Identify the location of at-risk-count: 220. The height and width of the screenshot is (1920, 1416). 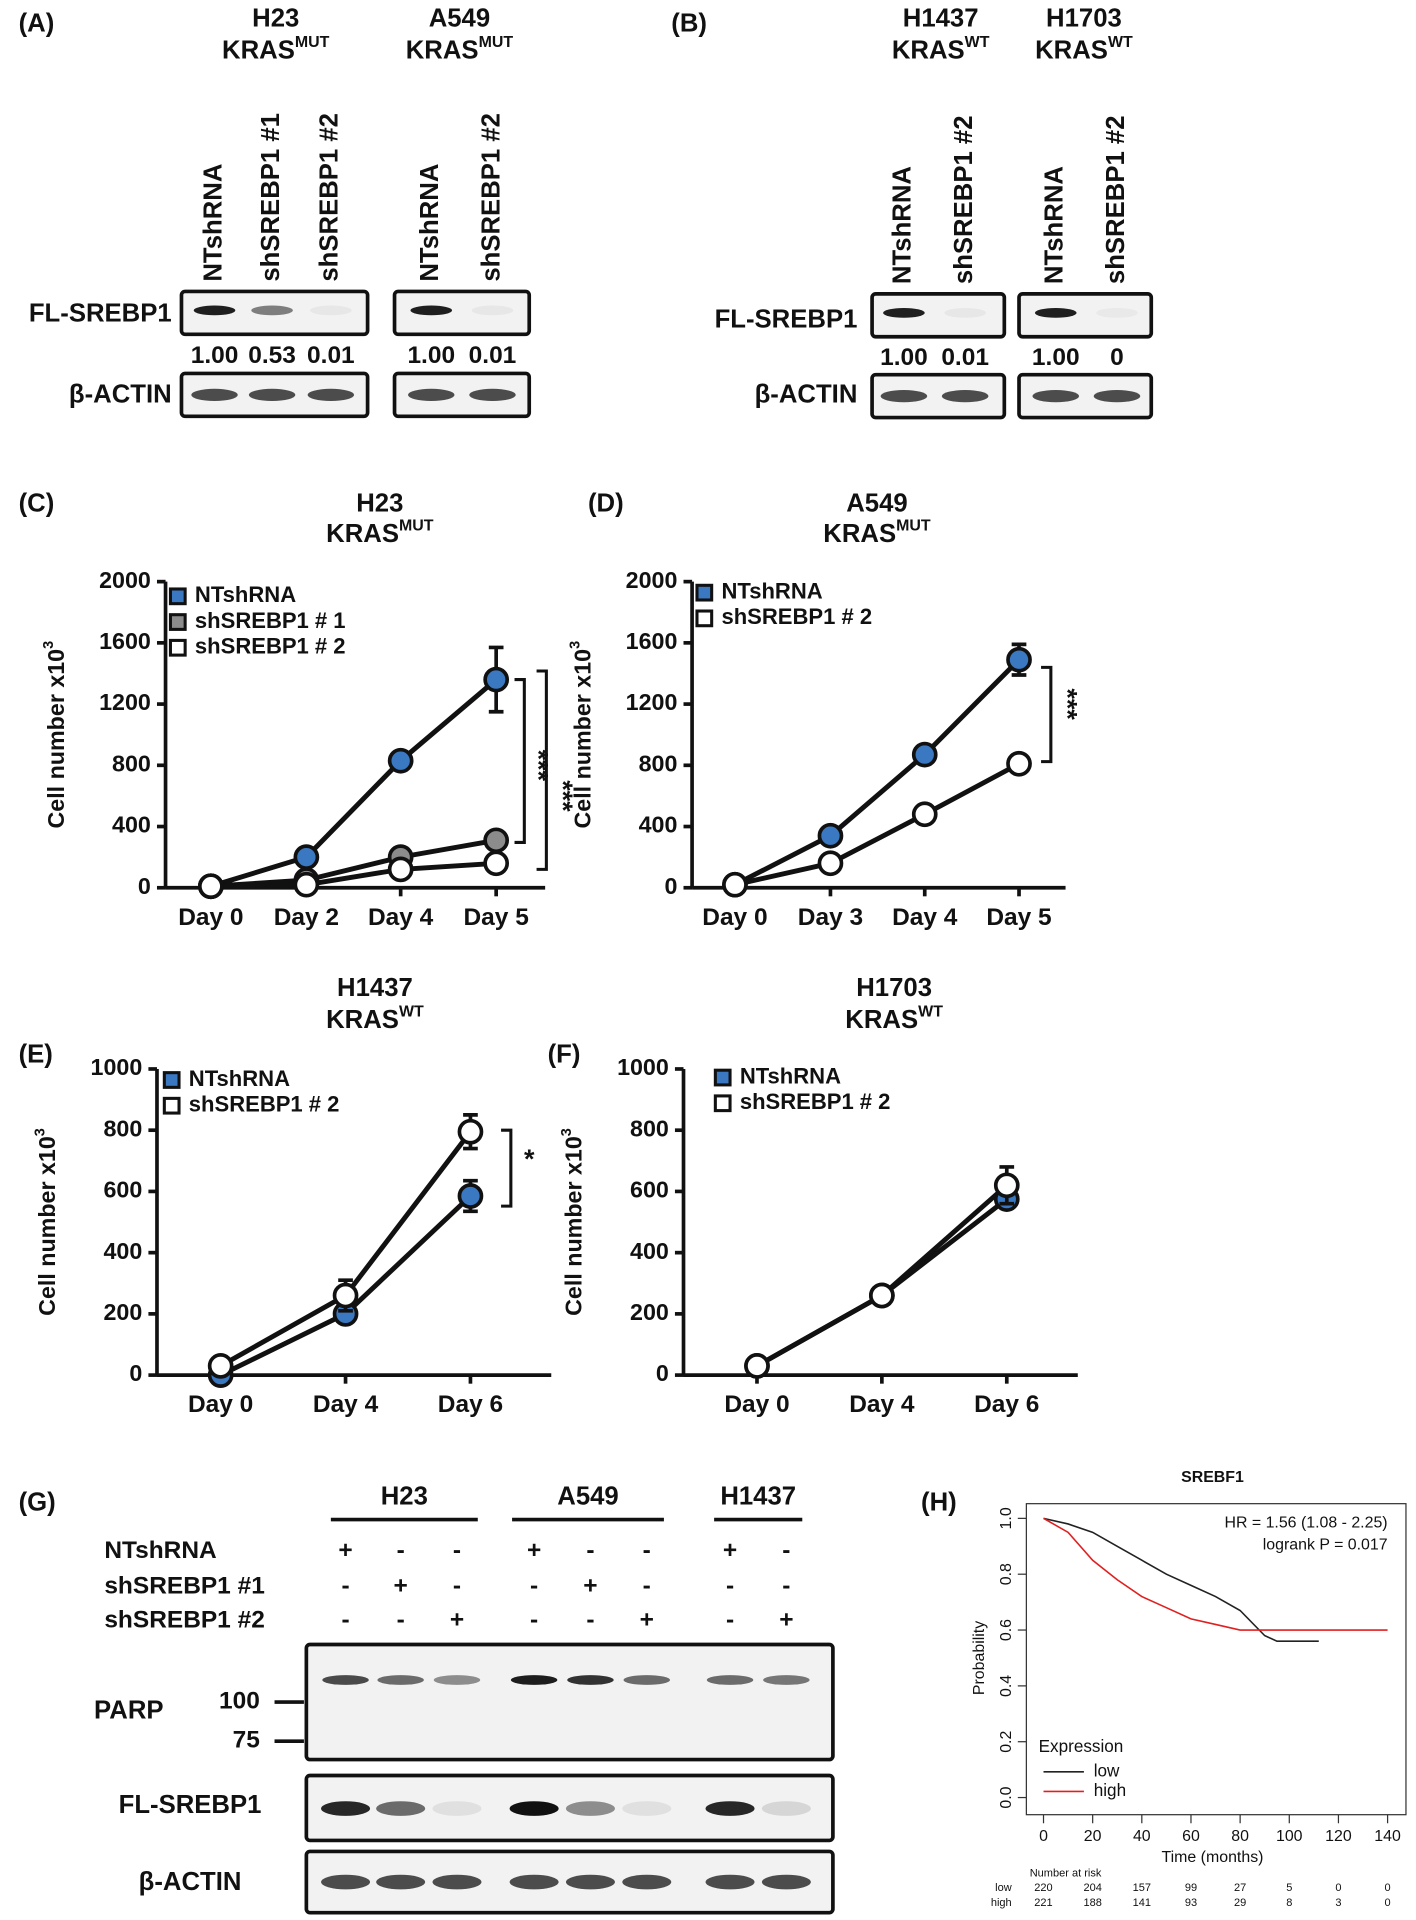
(1043, 1888).